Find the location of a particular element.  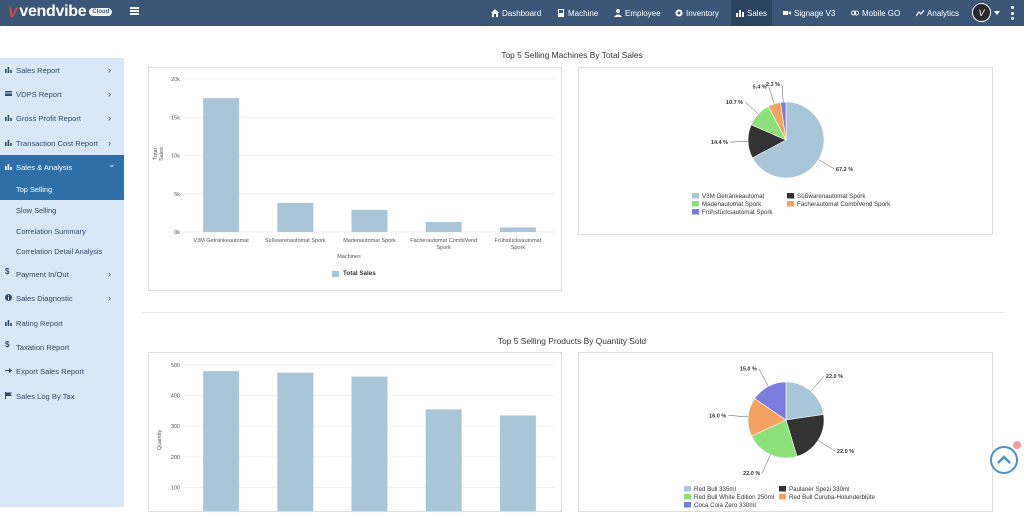

video-icon is located at coordinates (787, 13).